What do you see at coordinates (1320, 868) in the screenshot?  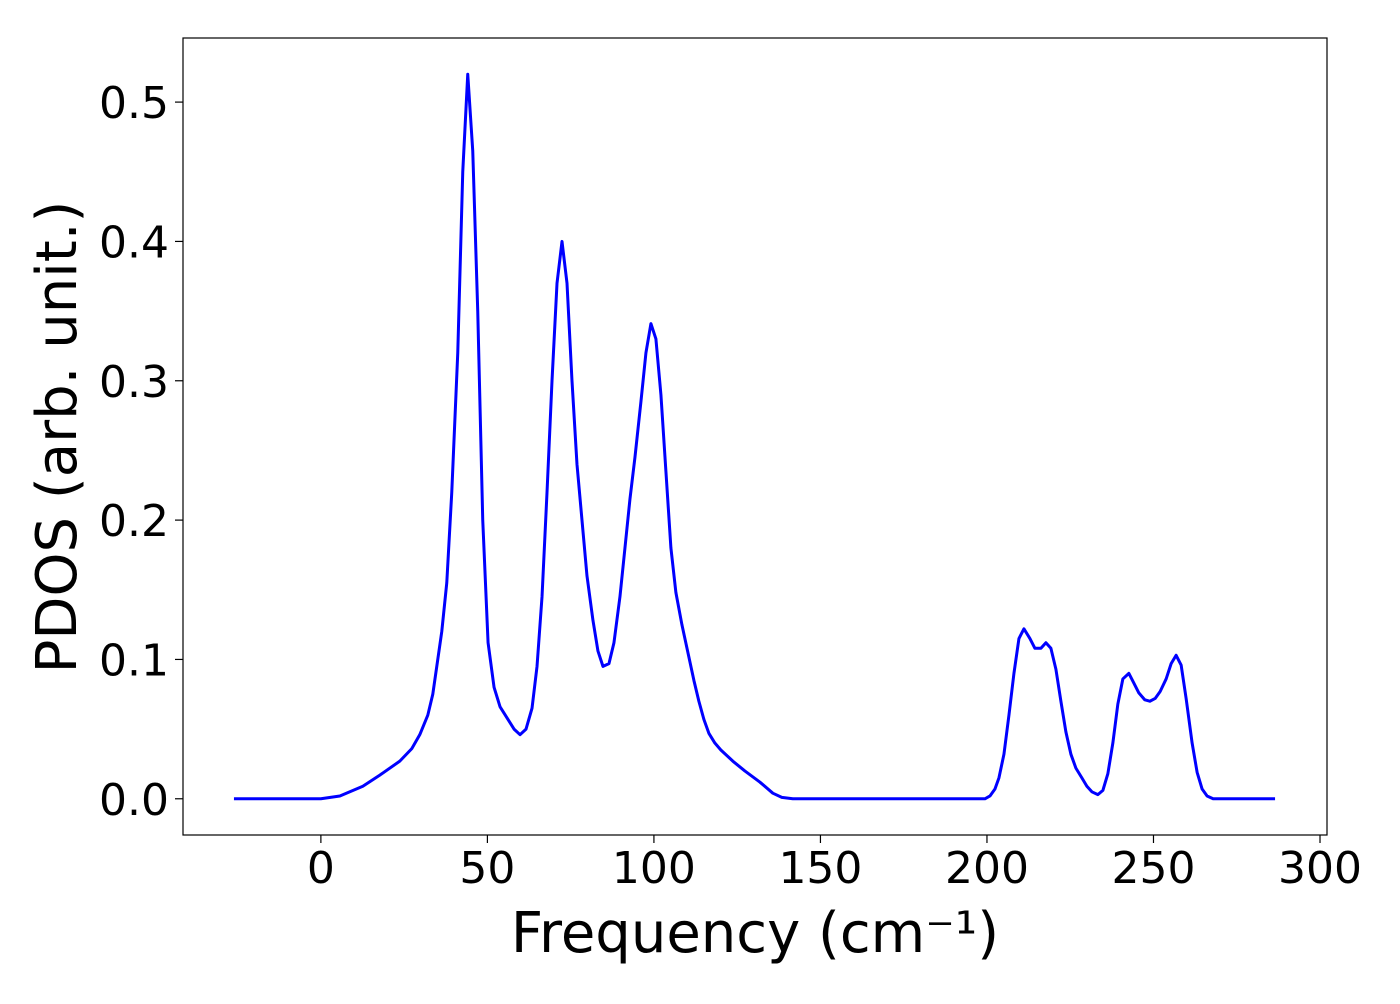 I see `x-tick-label: 300` at bounding box center [1320, 868].